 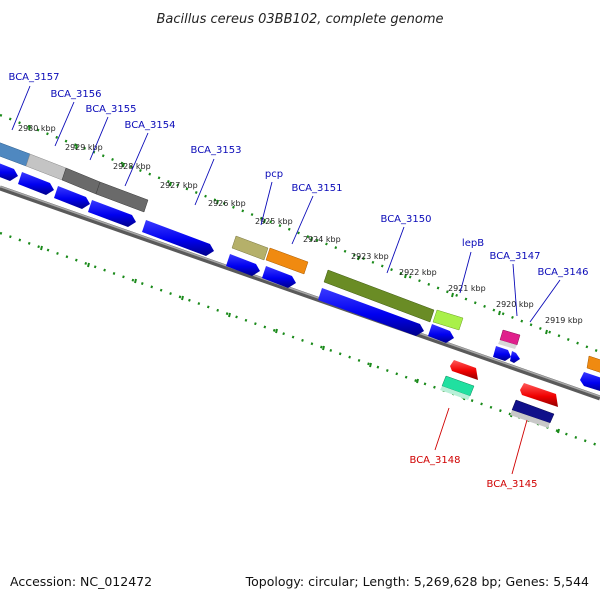 What do you see at coordinates (418, 272) in the screenshot?
I see `kbp-label: 2922 kbp` at bounding box center [418, 272].